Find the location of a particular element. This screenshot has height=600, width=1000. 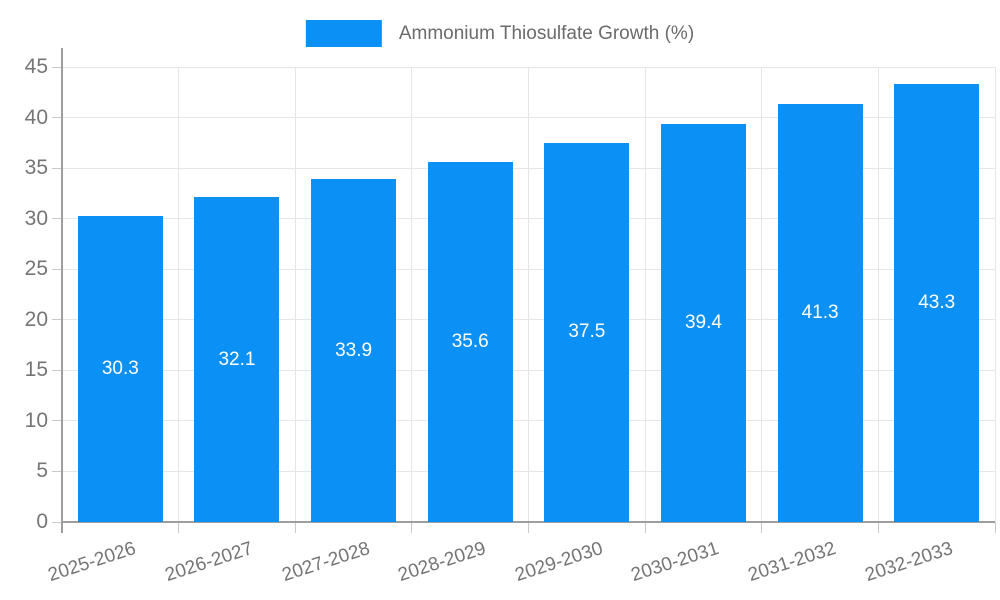

x-tick-label: 2027-2028 is located at coordinates (326, 562).